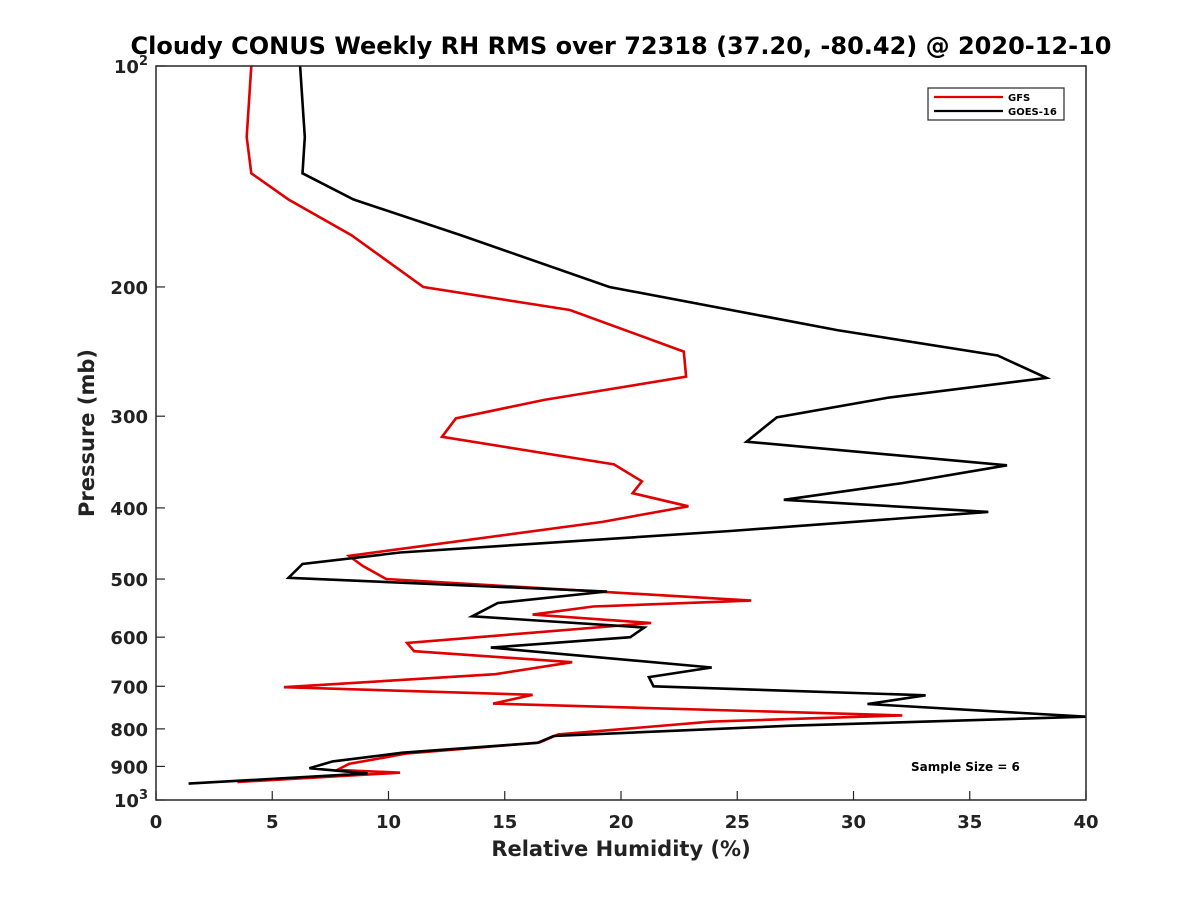  I want to click on x-tick-label: 20, so click(620, 822).